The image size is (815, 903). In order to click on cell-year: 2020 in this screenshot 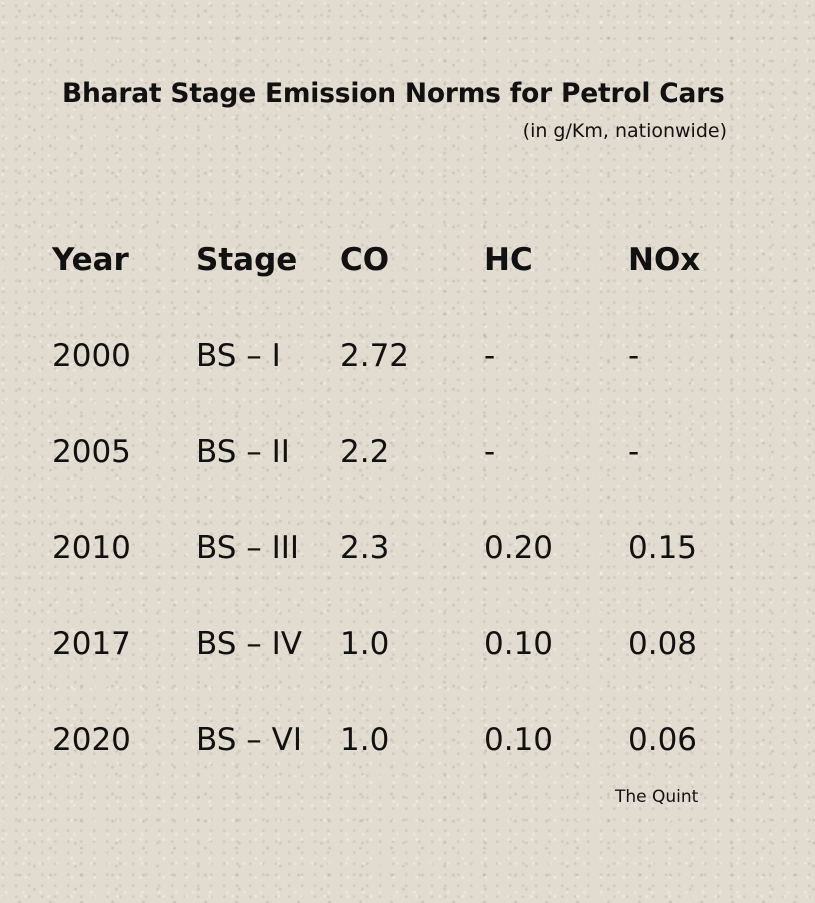, I will do `click(91, 740)`.